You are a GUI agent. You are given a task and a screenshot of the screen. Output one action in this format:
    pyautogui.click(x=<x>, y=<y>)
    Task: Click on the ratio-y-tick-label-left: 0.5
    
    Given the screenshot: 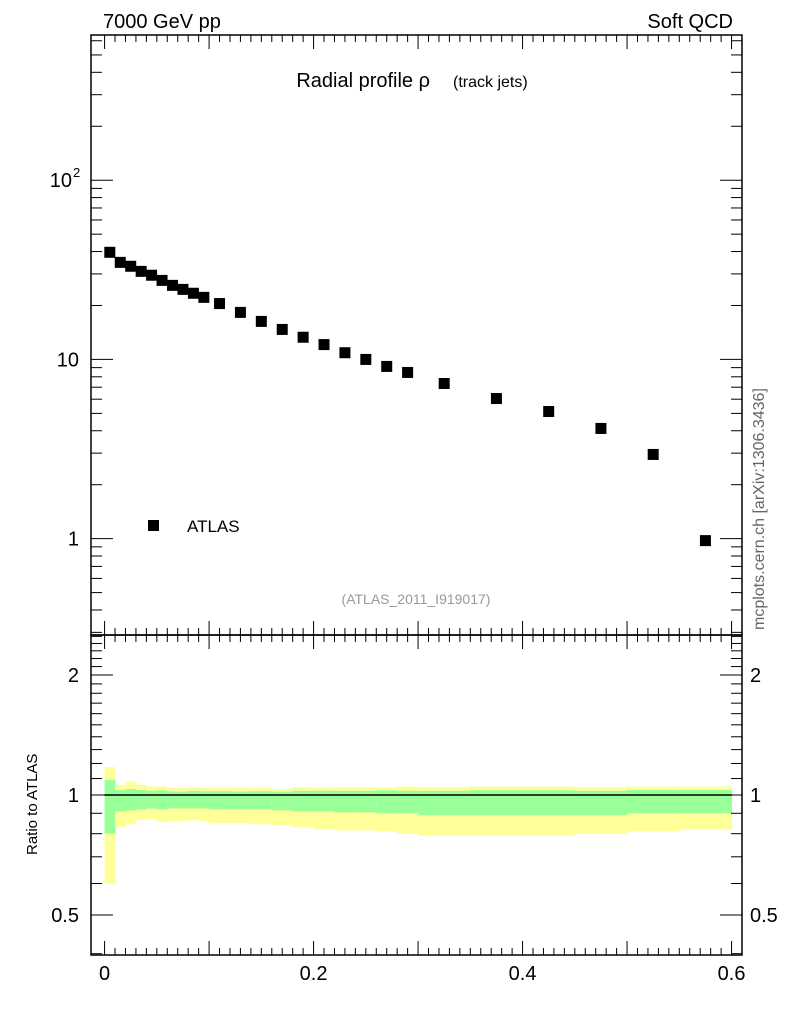 What is the action you would take?
    pyautogui.click(x=65, y=916)
    